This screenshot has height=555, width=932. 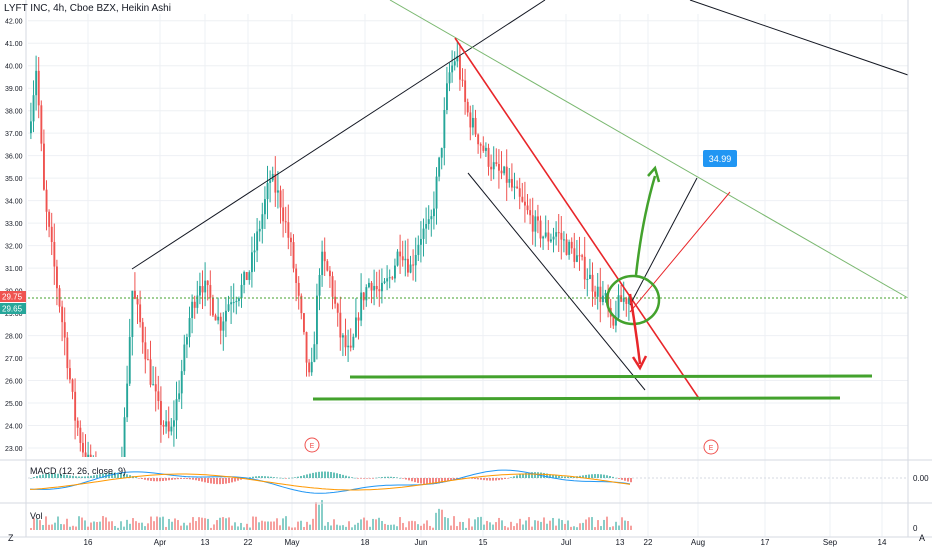 I want to click on price-tick-label: 32.00, so click(x=14, y=247).